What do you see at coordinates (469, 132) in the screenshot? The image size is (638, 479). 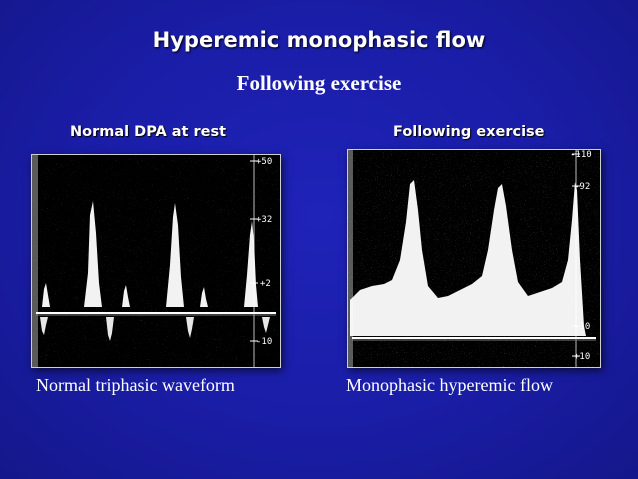 I see `right-panel-label: Following exercise` at bounding box center [469, 132].